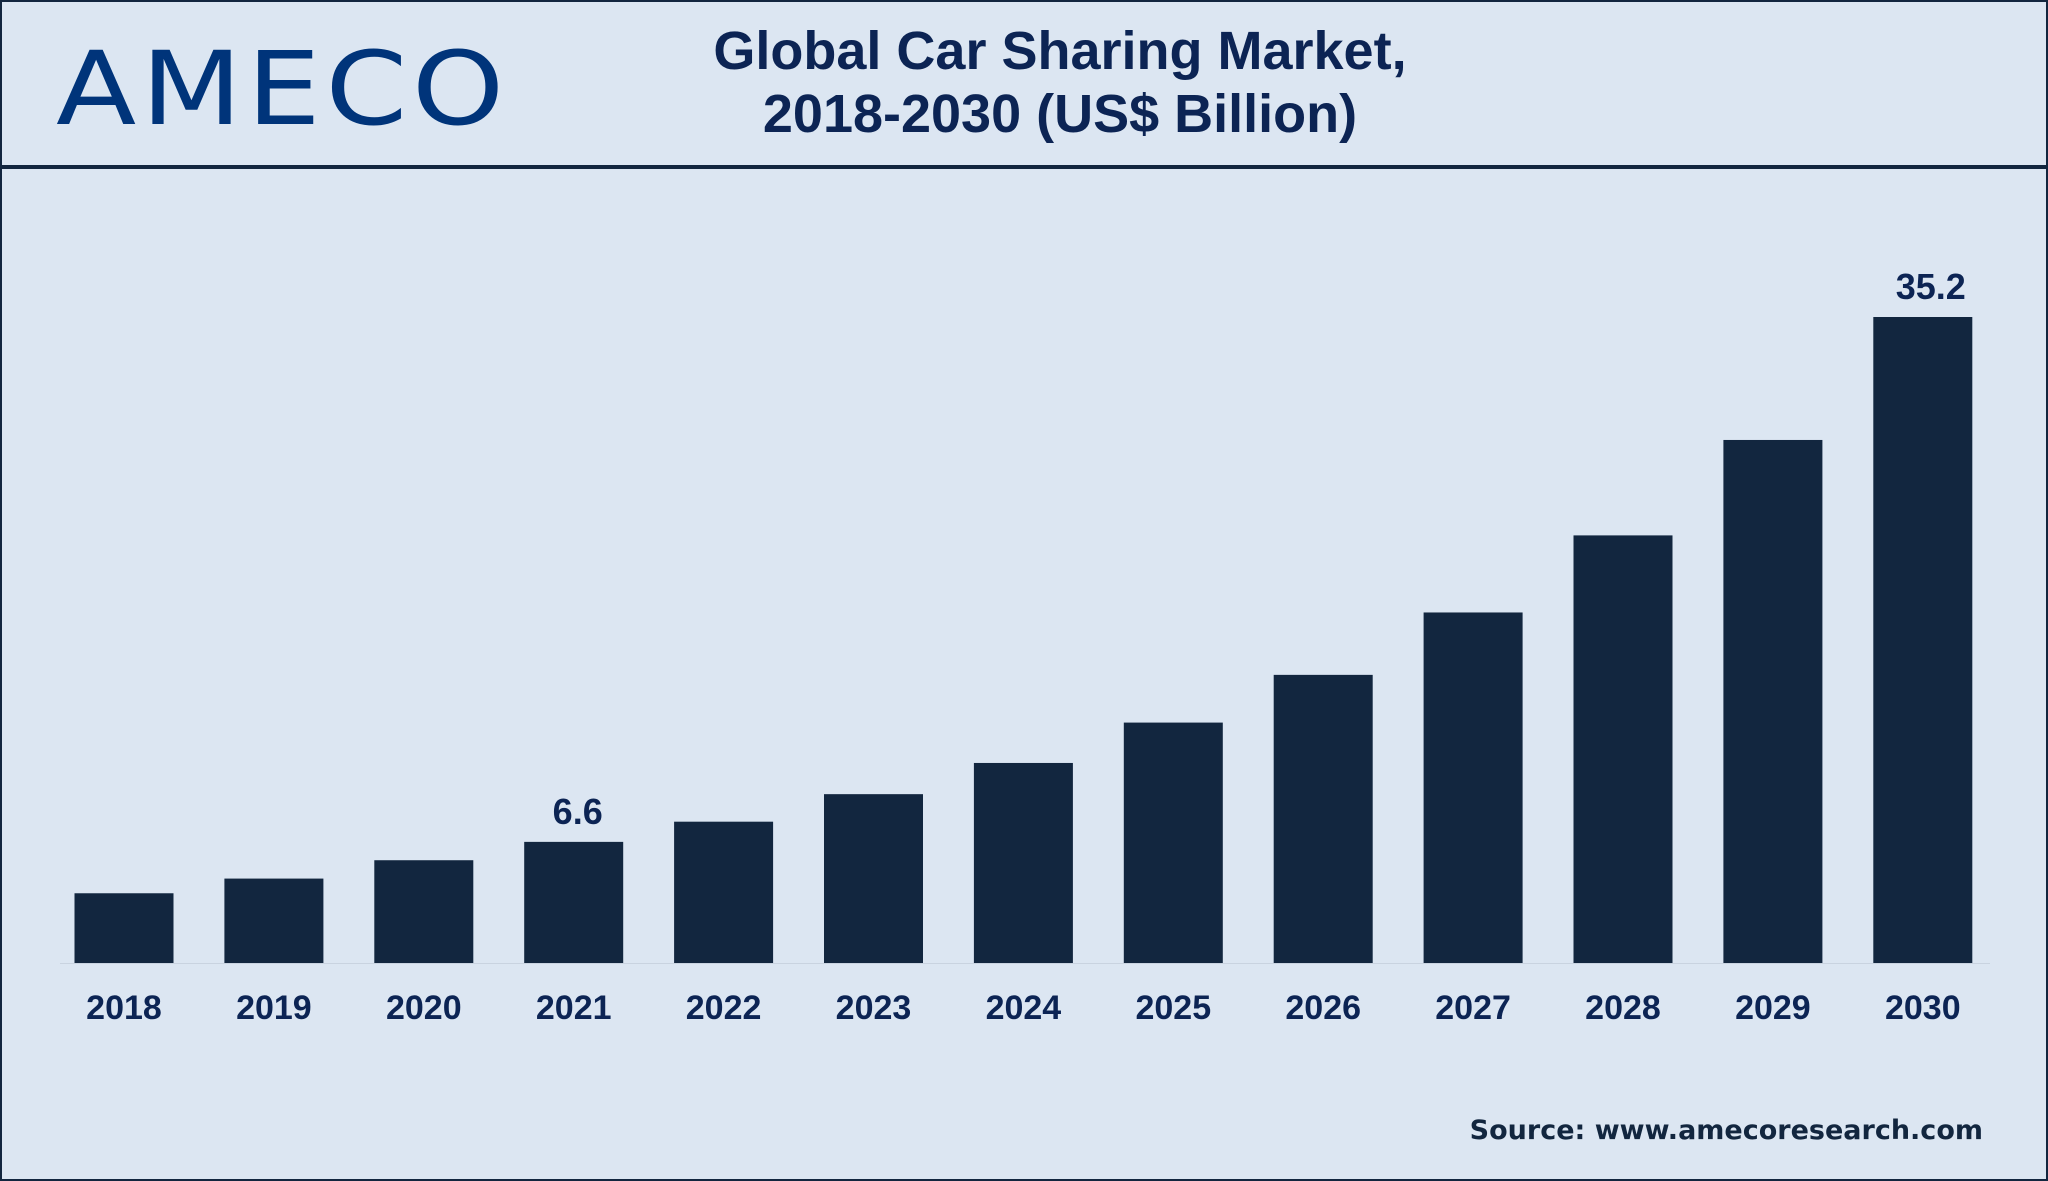 Image resolution: width=2048 pixels, height=1181 pixels. I want to click on x-tick-label: 2027, so click(1473, 1008).